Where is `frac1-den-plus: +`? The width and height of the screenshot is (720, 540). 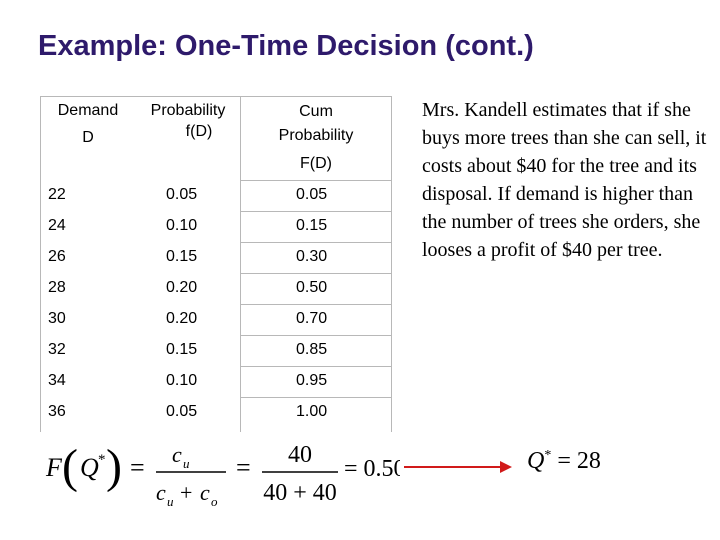 frac1-den-plus: + is located at coordinates (186, 492).